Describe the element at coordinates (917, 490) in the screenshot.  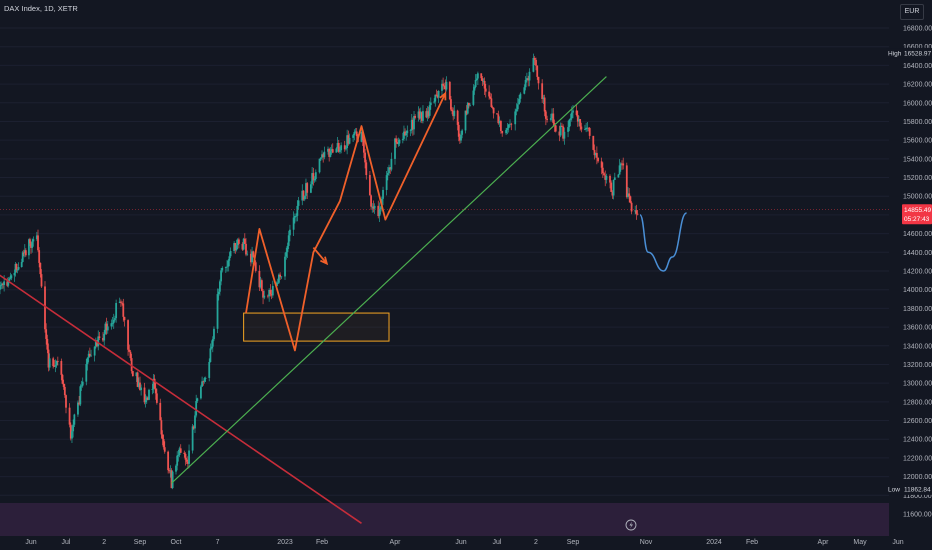
I see `svg-text: 11862.84` at that location.